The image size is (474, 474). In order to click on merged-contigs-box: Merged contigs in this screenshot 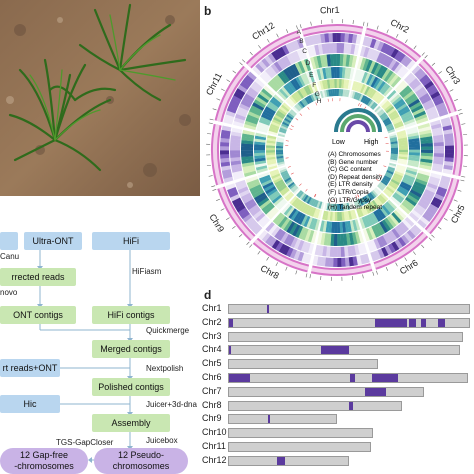, I will do `click(131, 349)`.